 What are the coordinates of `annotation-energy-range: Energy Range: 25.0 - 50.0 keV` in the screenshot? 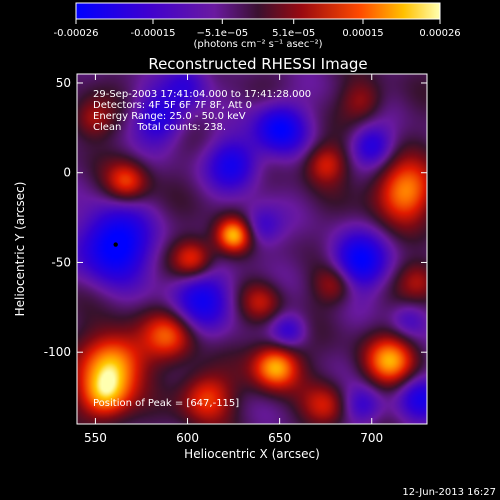 It's located at (169, 116).